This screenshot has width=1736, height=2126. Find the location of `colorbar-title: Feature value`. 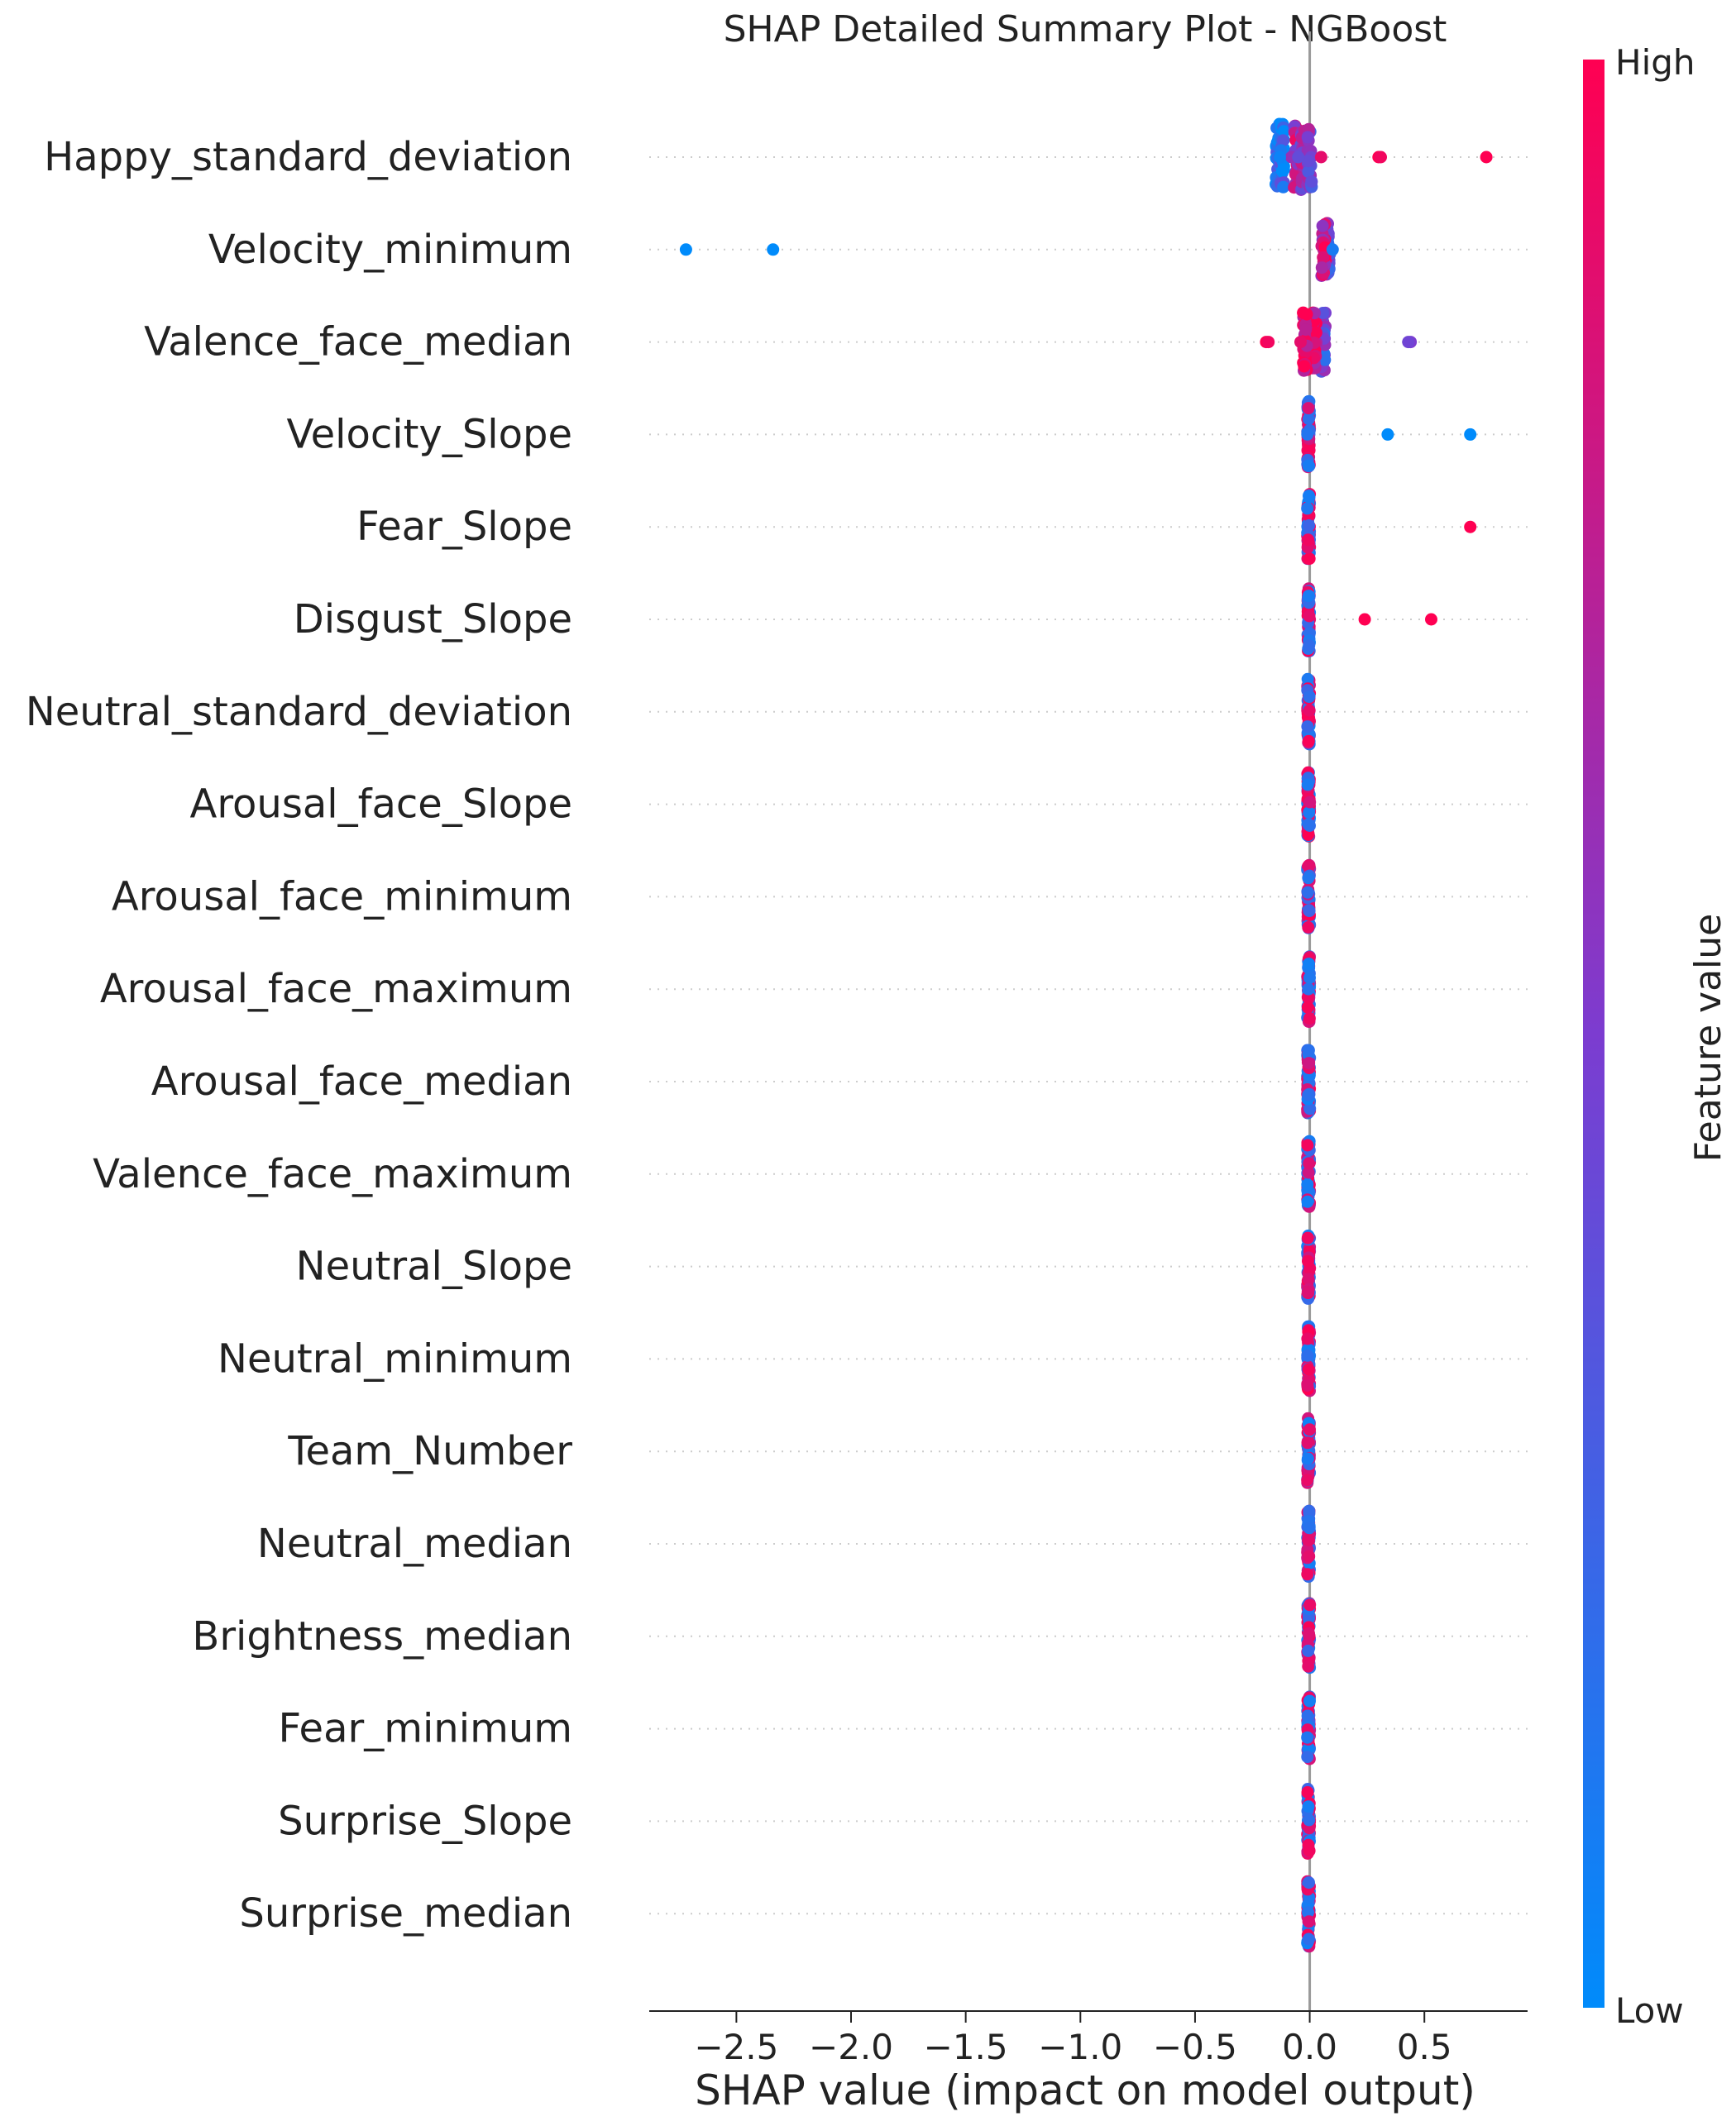

colorbar-title: Feature value is located at coordinates (1708, 1038).